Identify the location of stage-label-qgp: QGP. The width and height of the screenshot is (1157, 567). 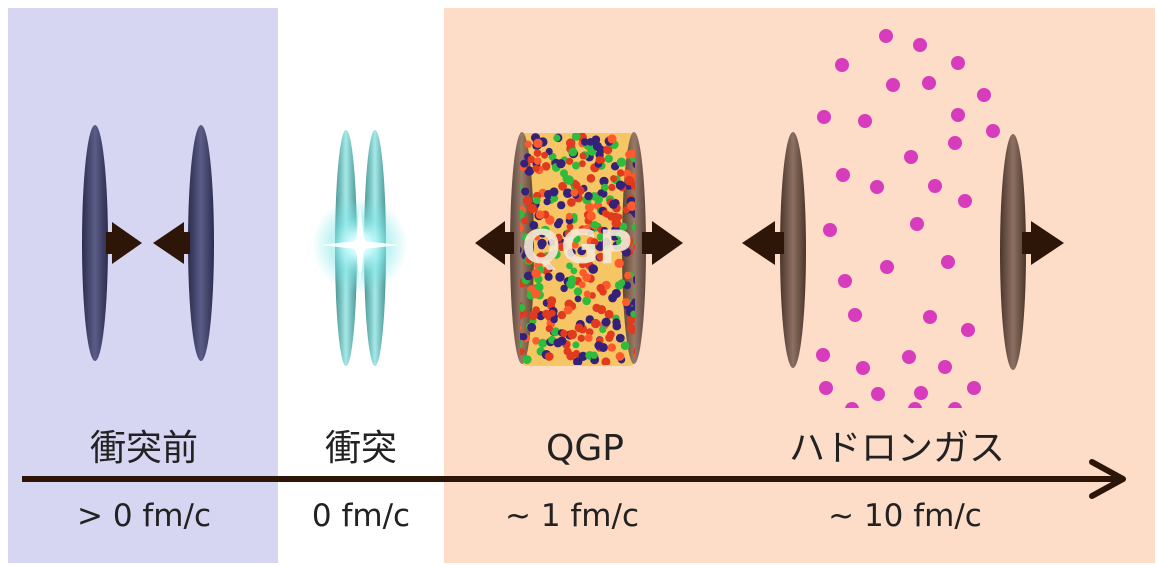
(585, 448).